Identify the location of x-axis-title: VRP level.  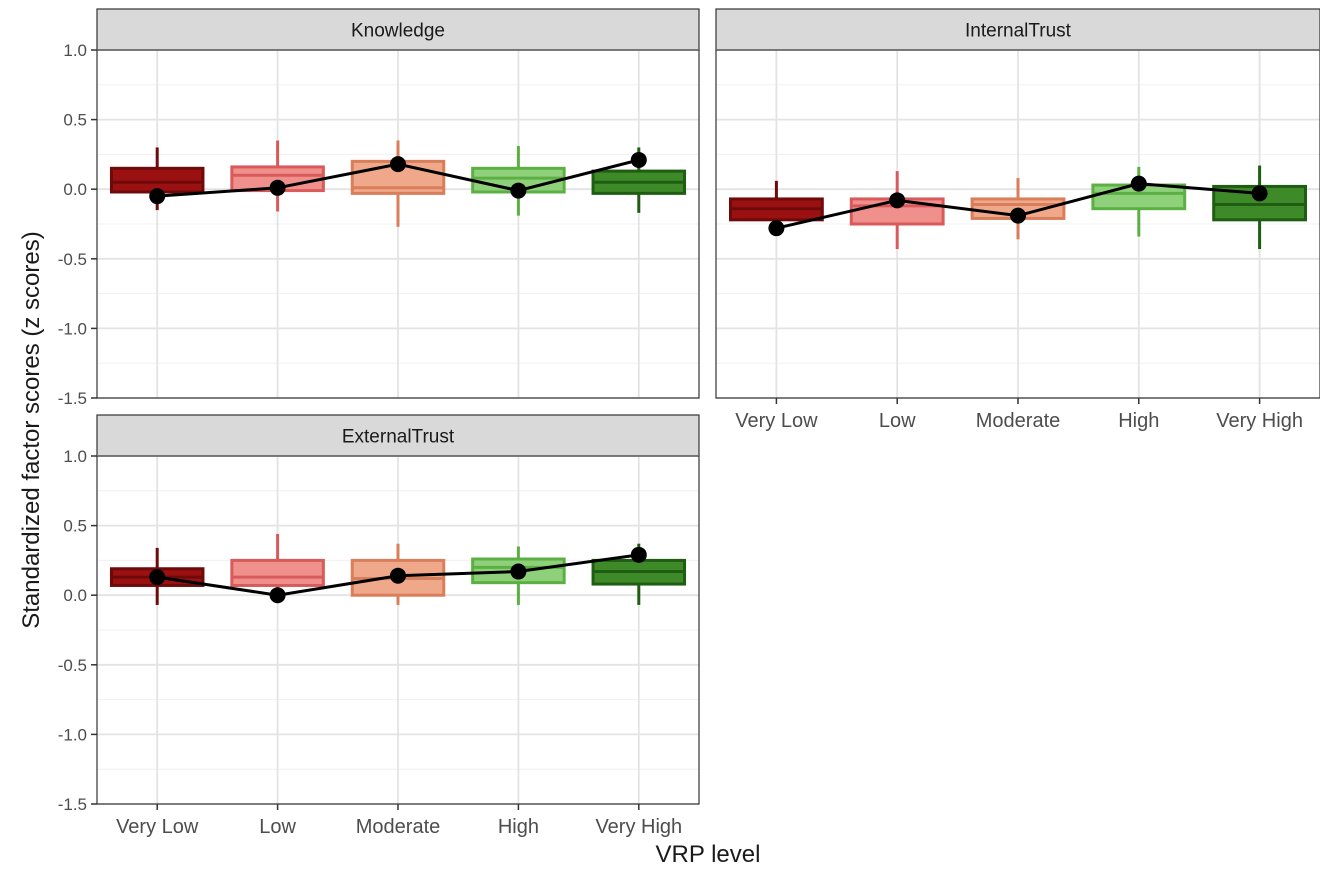
(708, 854).